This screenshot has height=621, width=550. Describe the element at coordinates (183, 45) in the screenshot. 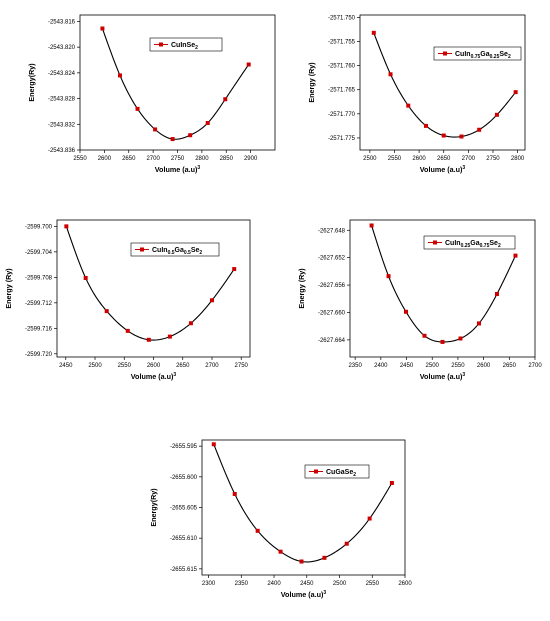

I see `legend-text: CuInSe` at that location.